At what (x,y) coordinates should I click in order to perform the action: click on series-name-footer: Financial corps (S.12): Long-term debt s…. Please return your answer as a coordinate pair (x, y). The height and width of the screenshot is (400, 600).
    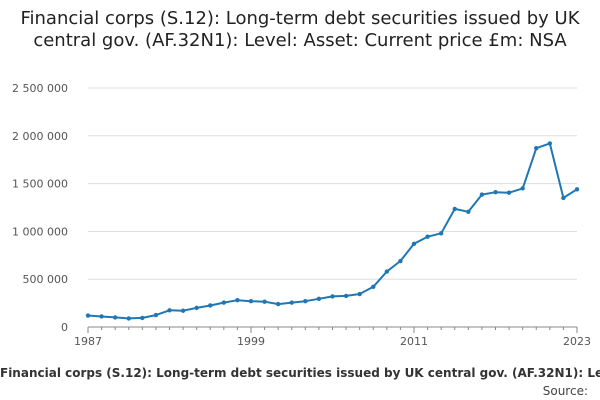
    Looking at the image, I should click on (300, 373).